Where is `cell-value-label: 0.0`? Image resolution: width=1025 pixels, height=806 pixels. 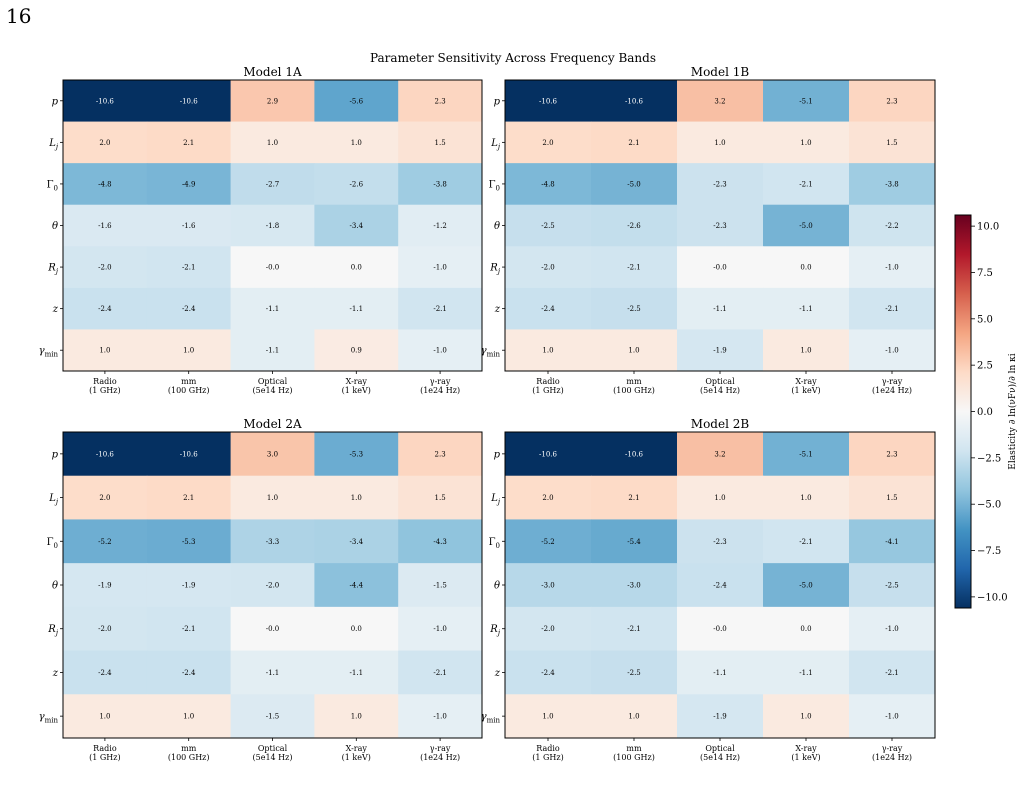 cell-value-label: 0.0 is located at coordinates (356, 629).